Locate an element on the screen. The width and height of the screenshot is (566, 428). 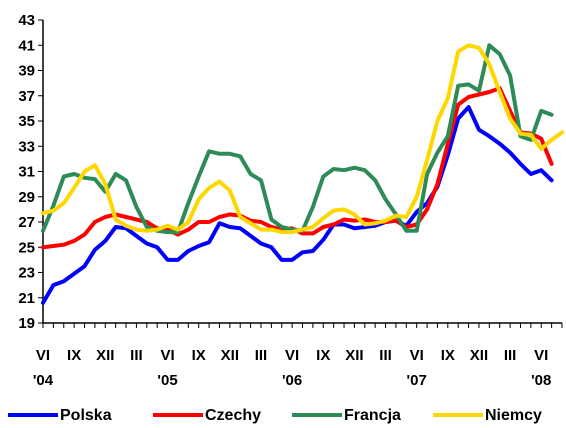
y-tick-label: 31 is located at coordinates (26, 172).